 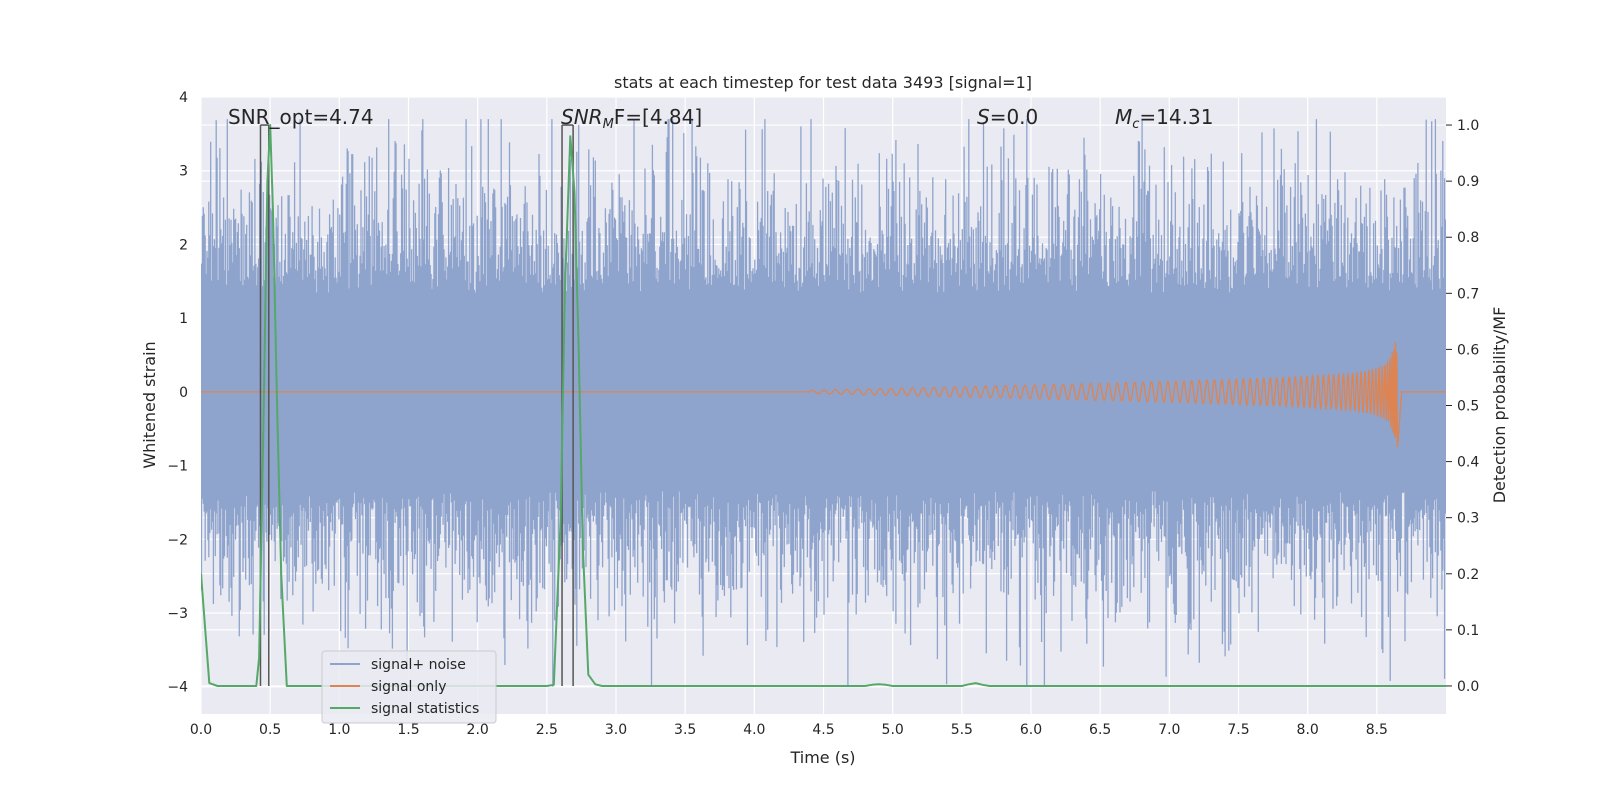 What do you see at coordinates (177, 467) in the screenshot?
I see `y-left-tick-label: −1` at bounding box center [177, 467].